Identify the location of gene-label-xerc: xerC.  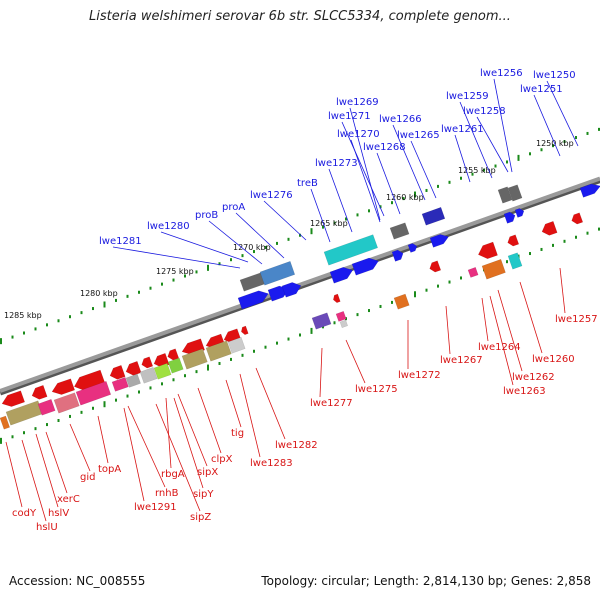
(68, 499).